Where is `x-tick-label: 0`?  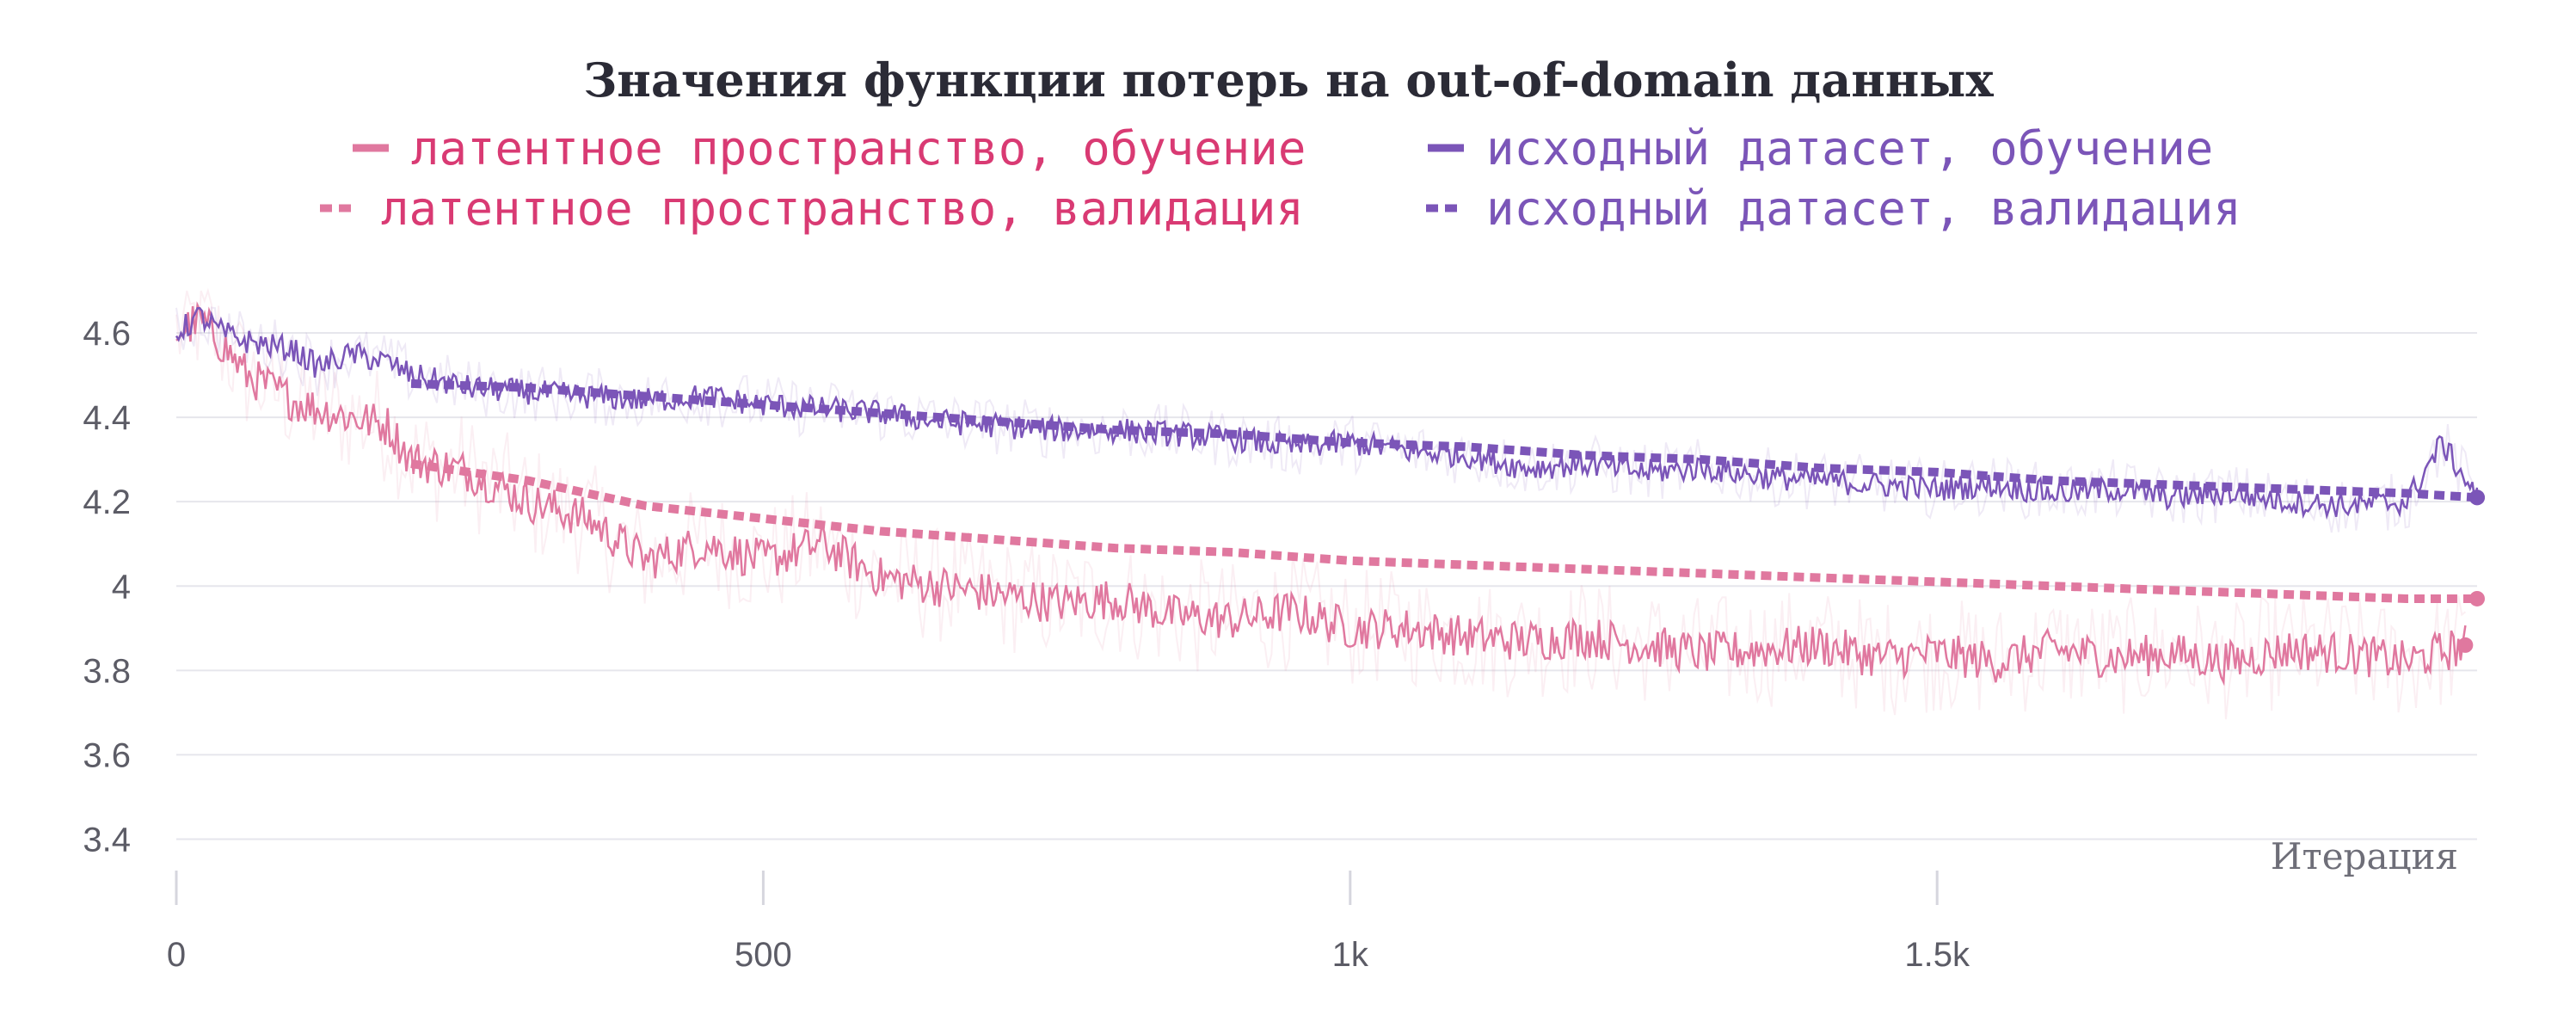
x-tick-label: 0 is located at coordinates (176, 955).